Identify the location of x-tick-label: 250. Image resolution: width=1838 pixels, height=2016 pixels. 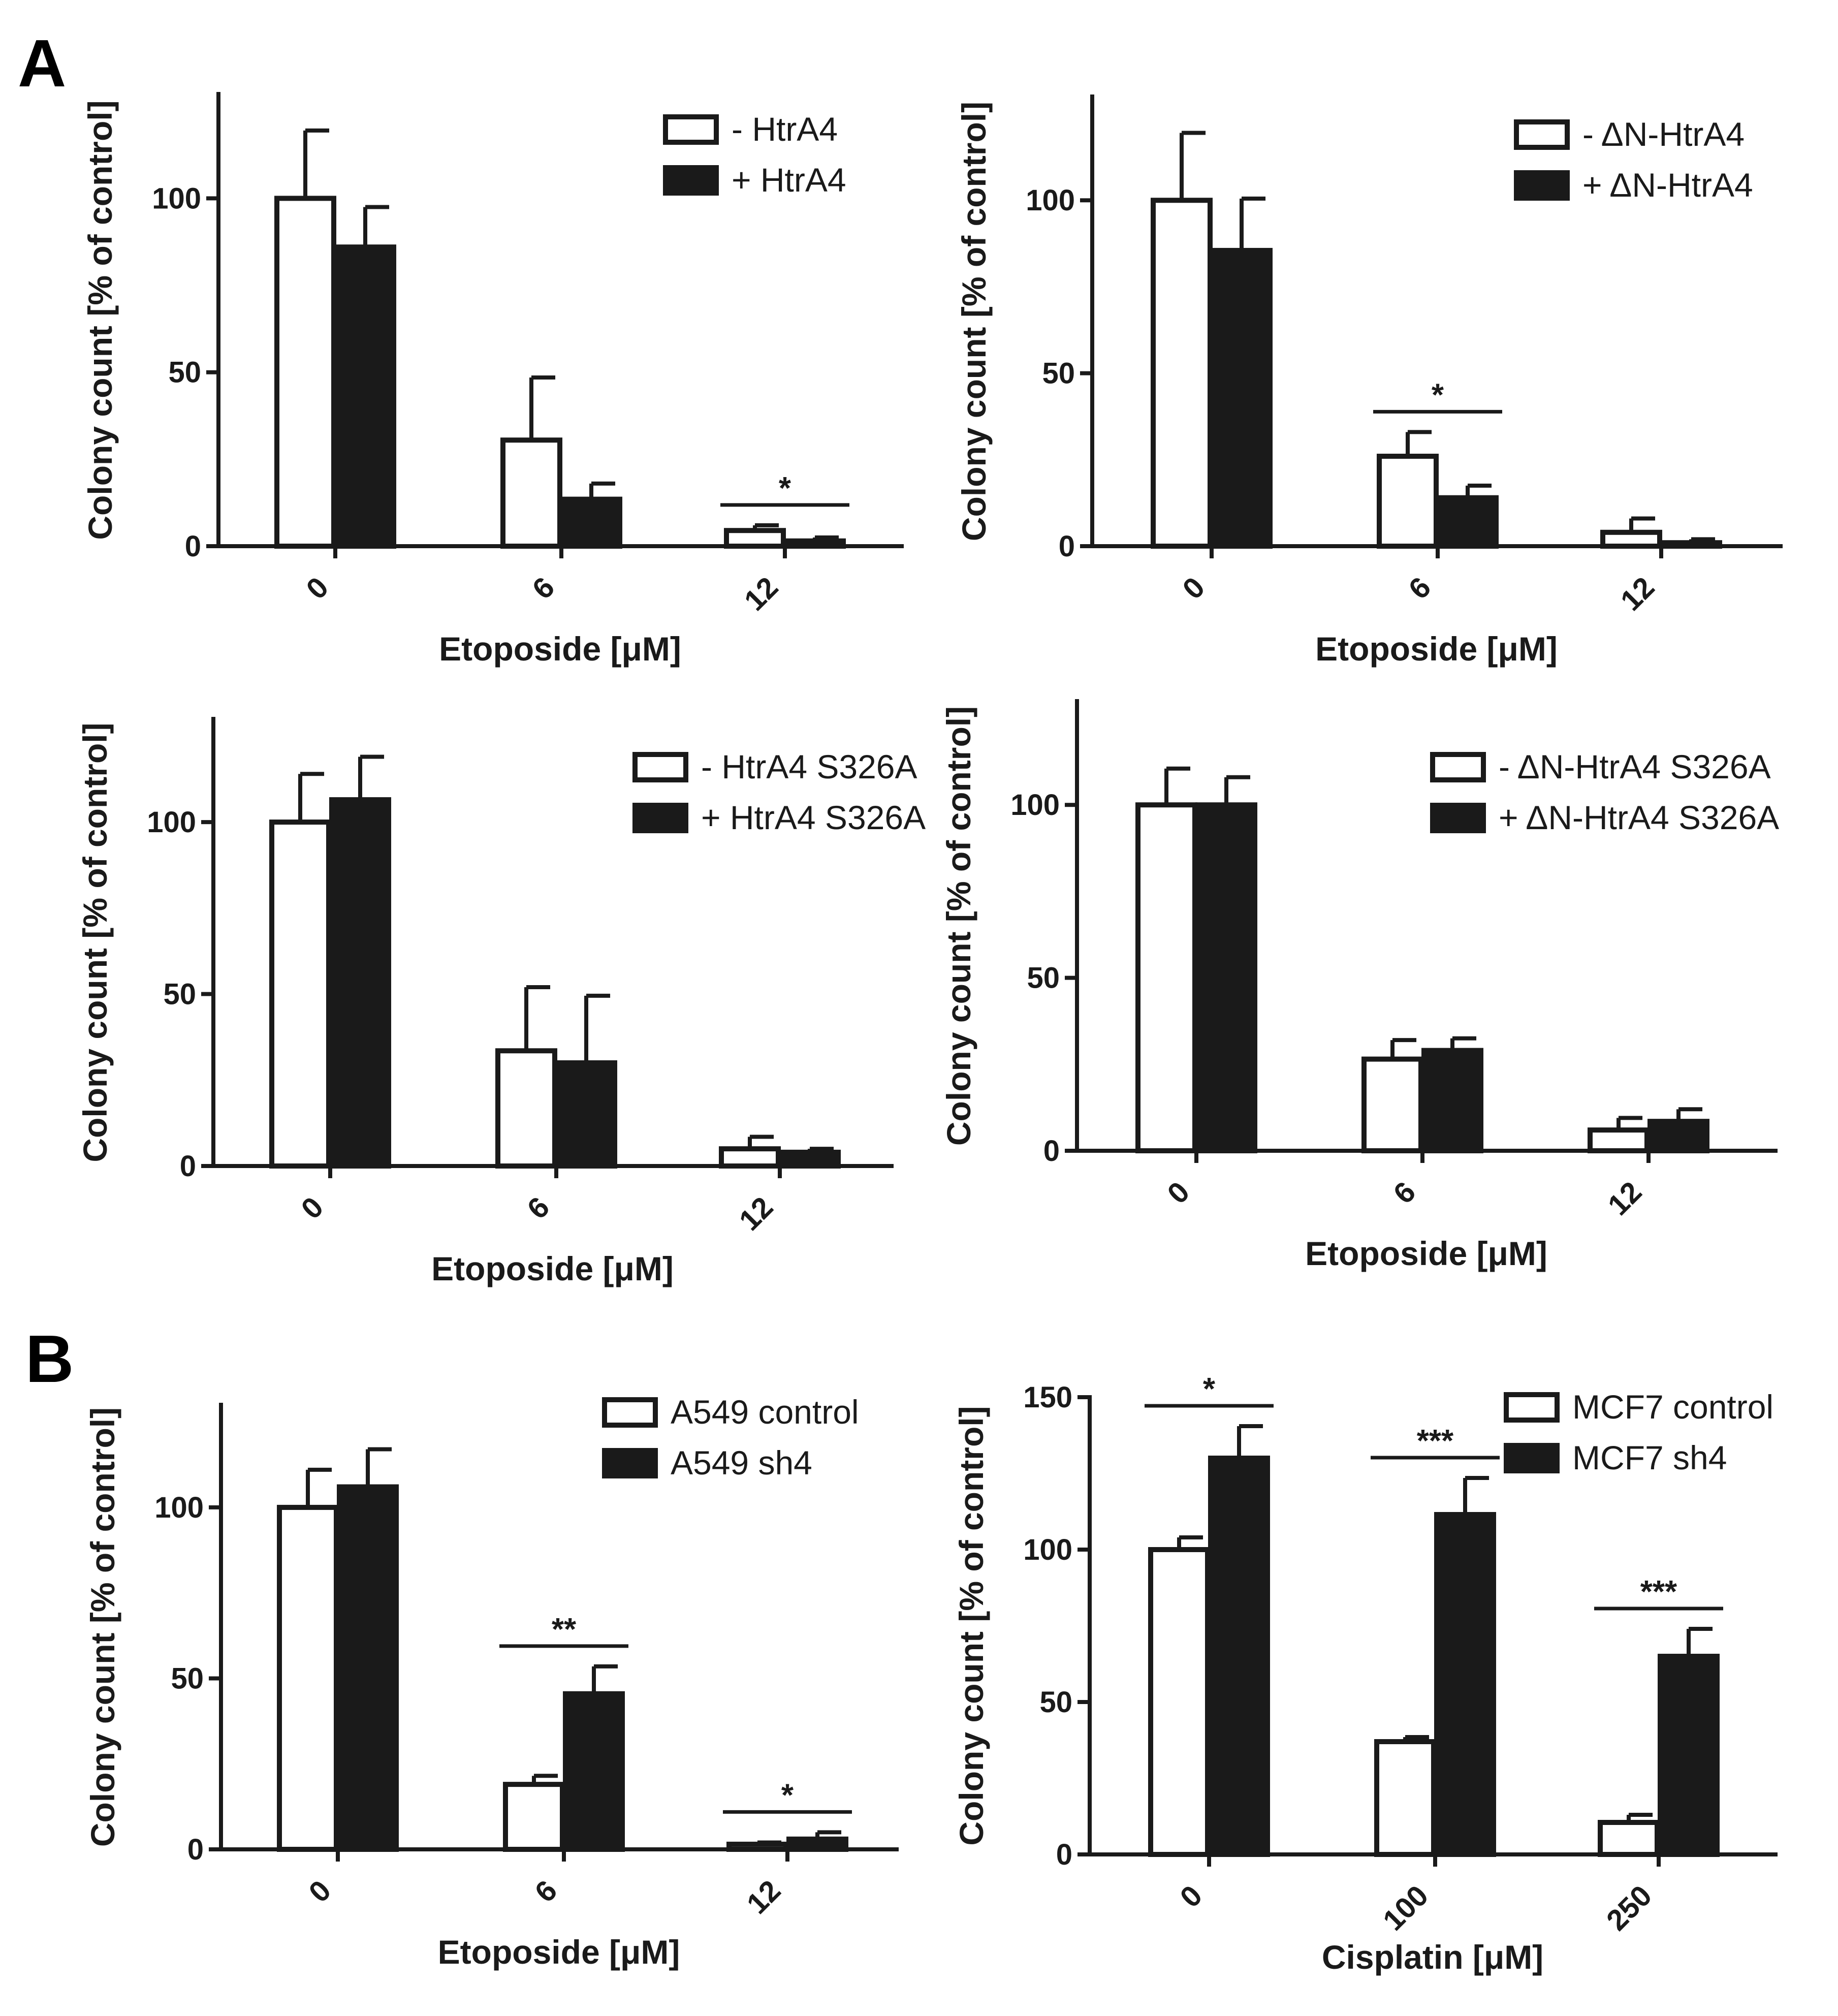
(1629, 1908).